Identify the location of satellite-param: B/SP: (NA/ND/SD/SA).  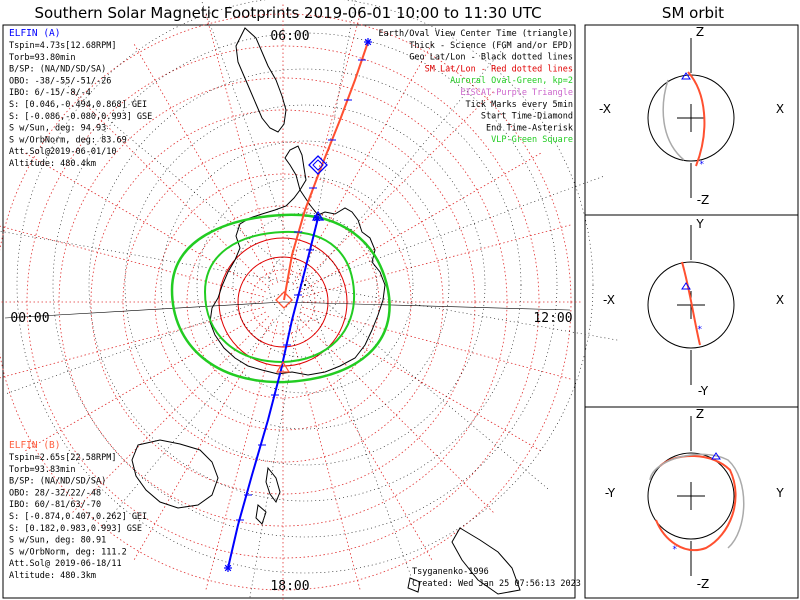
(57, 482).